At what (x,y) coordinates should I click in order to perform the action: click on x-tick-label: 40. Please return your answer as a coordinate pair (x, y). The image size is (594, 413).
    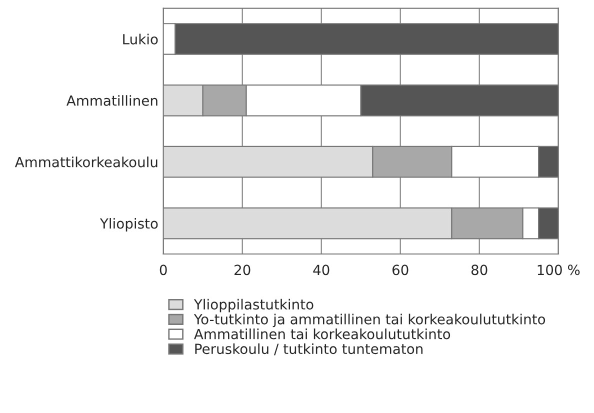
    Looking at the image, I should click on (321, 270).